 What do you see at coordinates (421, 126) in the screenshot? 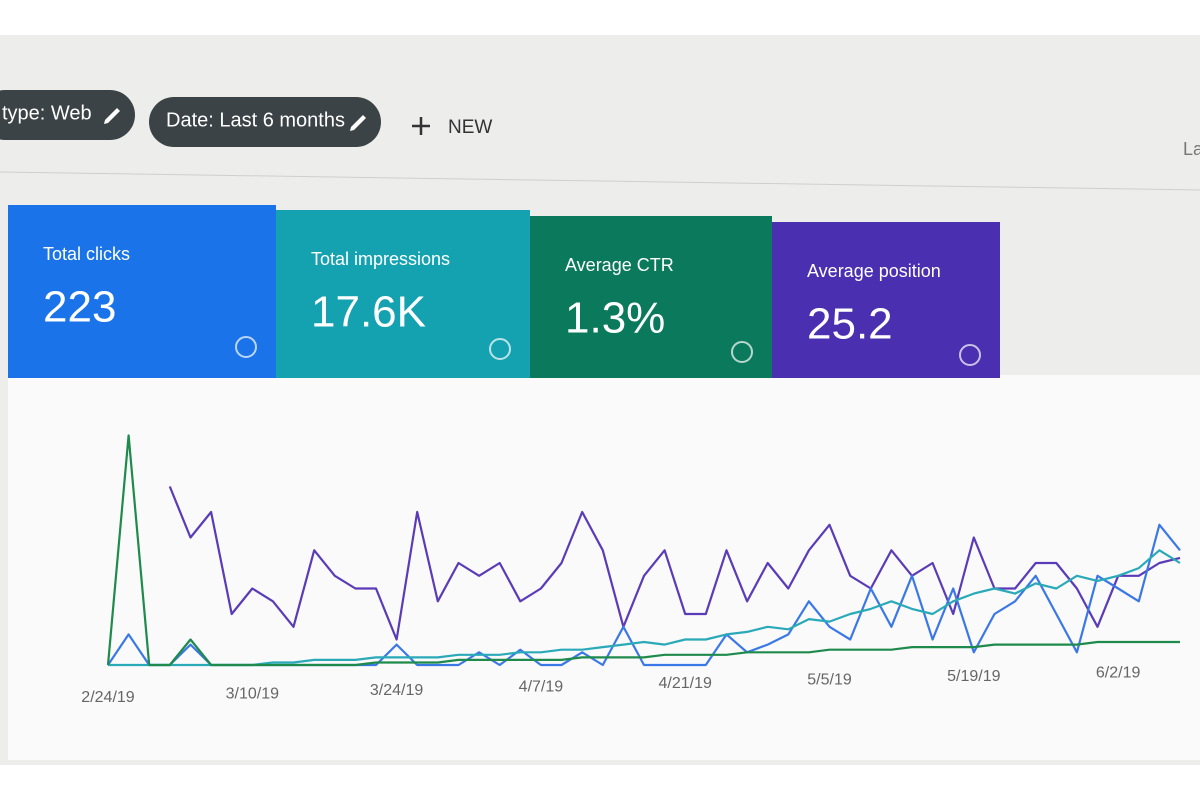
I see `plus-icon` at bounding box center [421, 126].